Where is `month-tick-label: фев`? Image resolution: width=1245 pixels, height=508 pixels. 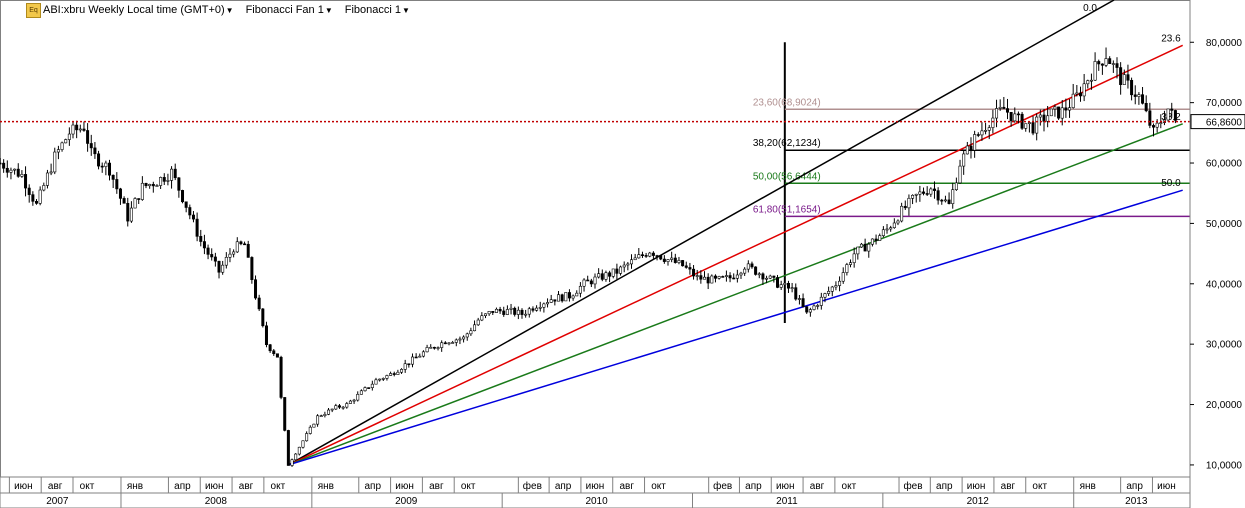 month-tick-label: фев is located at coordinates (912, 486).